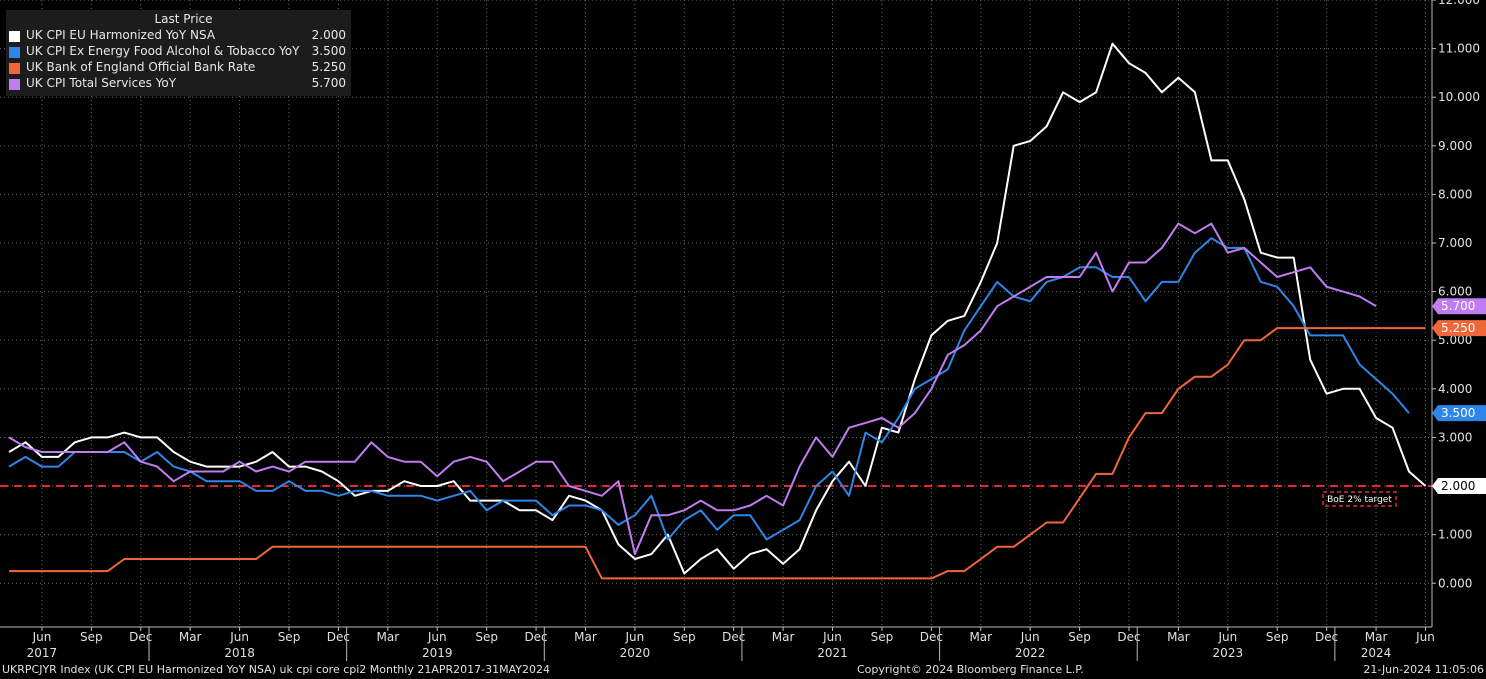 The height and width of the screenshot is (679, 1486). I want to click on target-reference-line: BoE 2% target, so click(716, 496).